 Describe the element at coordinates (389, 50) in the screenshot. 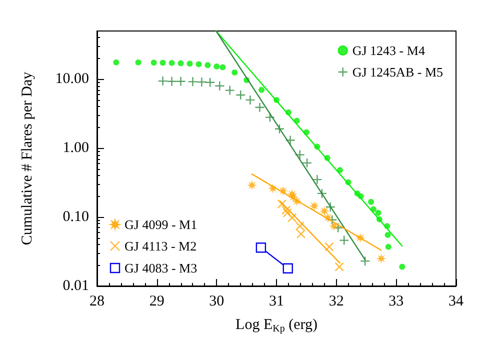

I see `legend-label: GJ 1243 - M4` at that location.